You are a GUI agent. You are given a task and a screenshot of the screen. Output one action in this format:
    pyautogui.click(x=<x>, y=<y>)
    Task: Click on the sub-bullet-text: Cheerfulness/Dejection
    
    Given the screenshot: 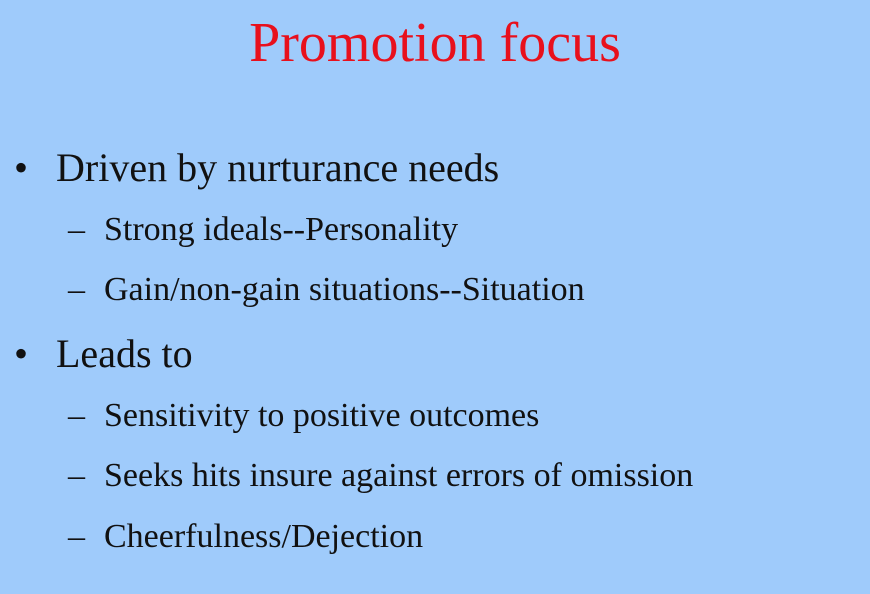 What is the action you would take?
    pyautogui.click(x=264, y=536)
    